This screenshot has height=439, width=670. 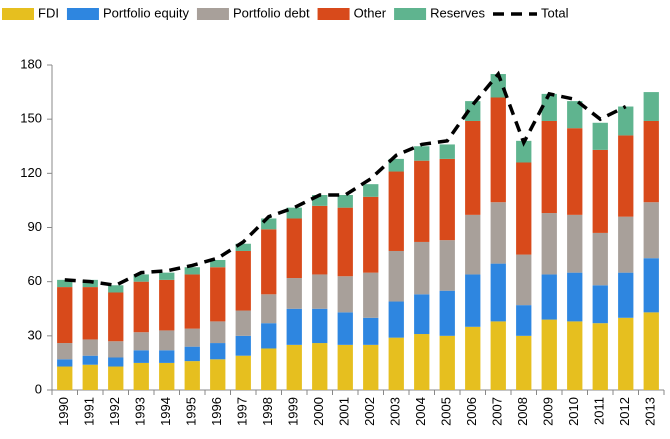 I want to click on y-tick-label: 90, so click(x=35, y=226).